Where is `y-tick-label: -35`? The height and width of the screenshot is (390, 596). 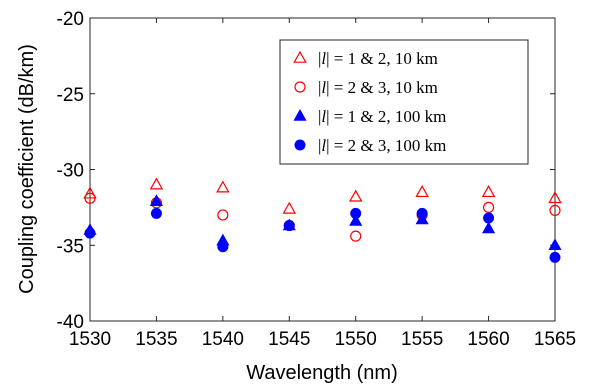 y-tick-label: -35 is located at coordinates (70, 246).